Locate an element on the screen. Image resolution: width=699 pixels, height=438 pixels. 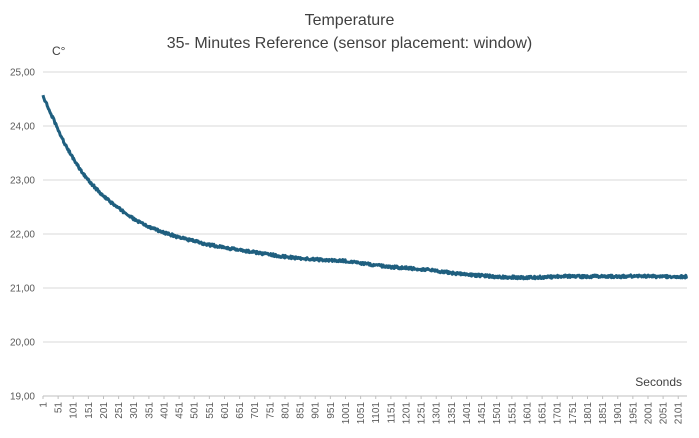
x-tick-label: 201 is located at coordinates (104, 410).